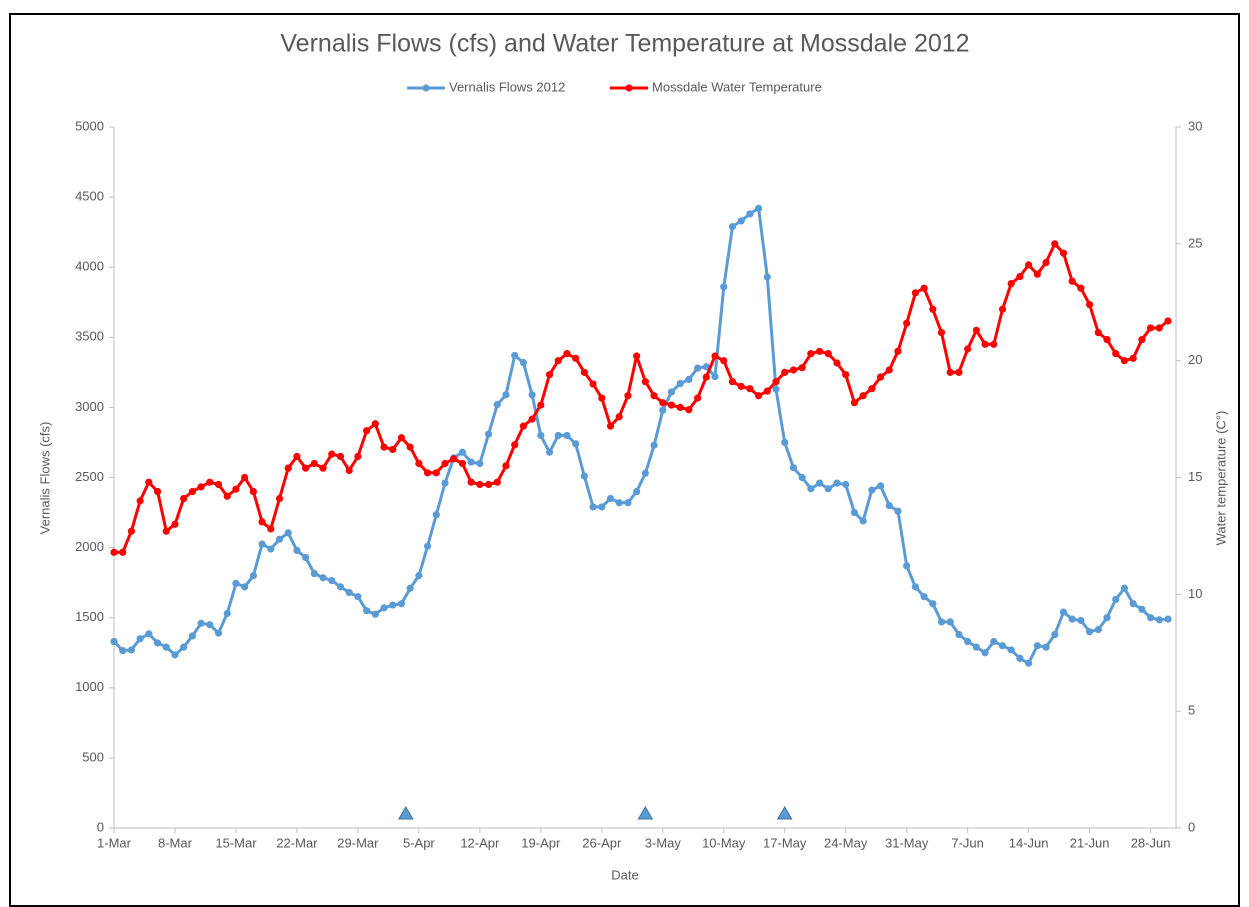 The width and height of the screenshot is (1249, 907). Describe the element at coordinates (724, 842) in the screenshot. I see `x-tick-label: 10-May` at that location.